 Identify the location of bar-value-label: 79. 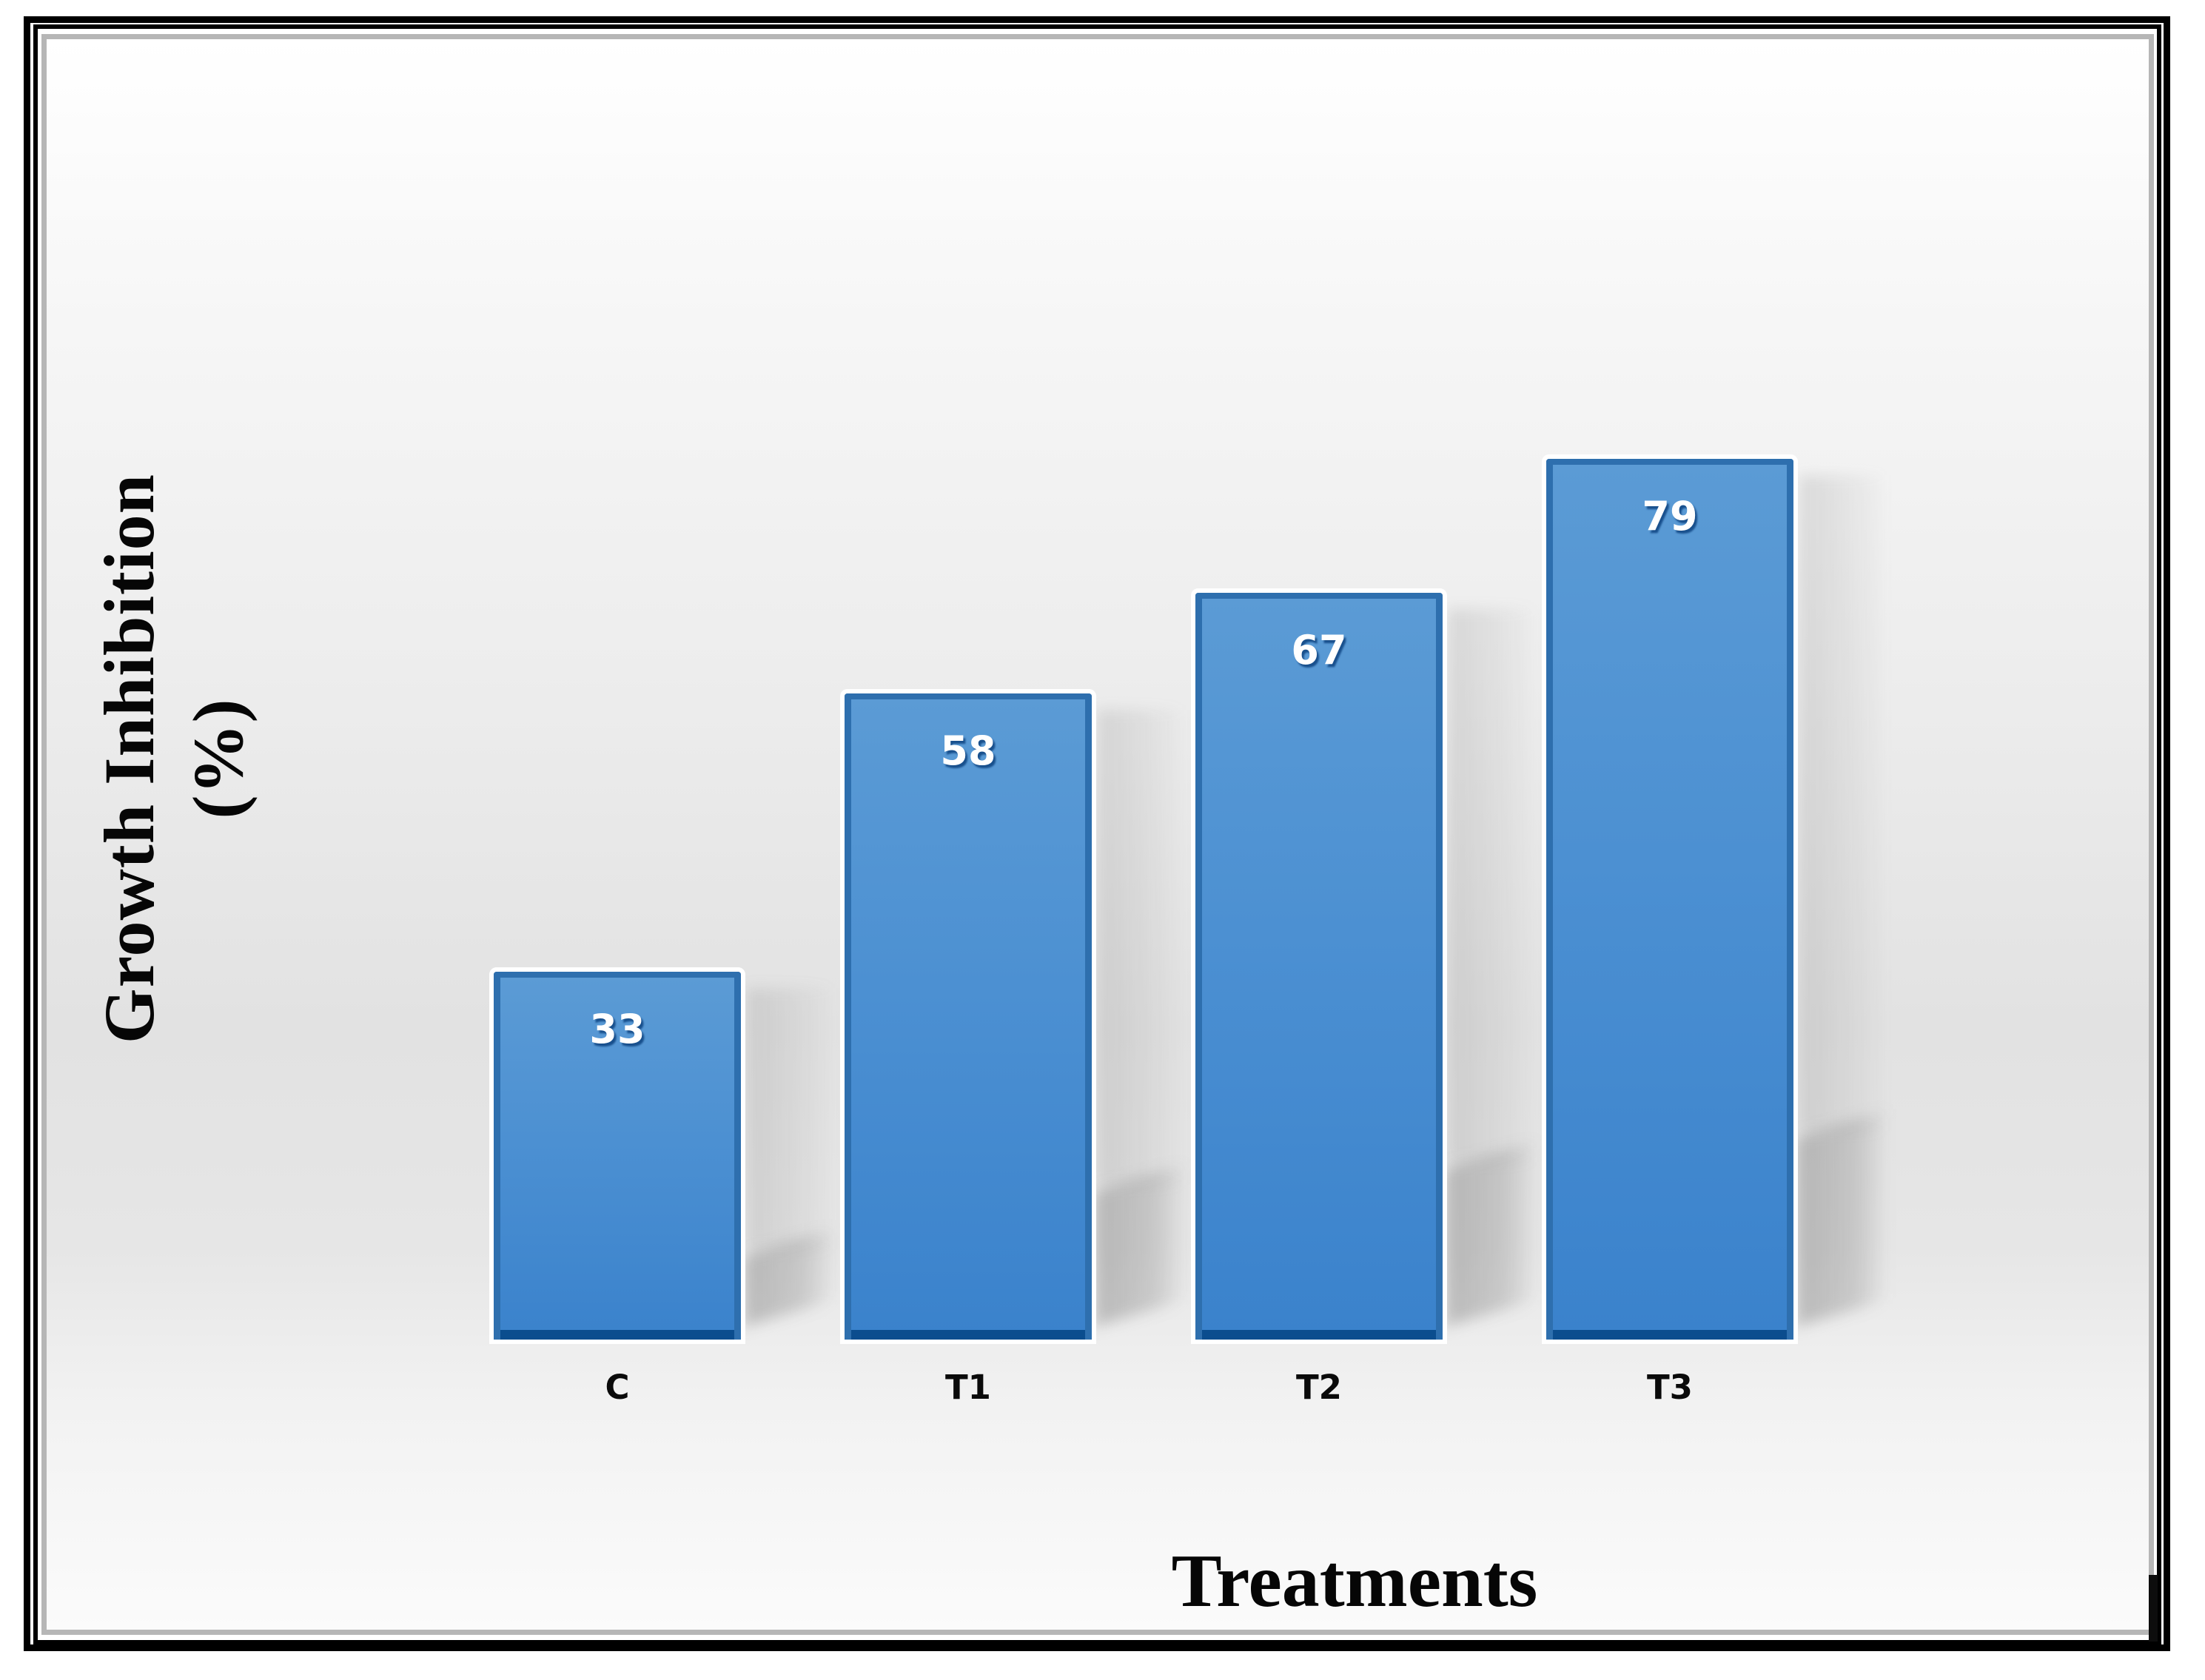
(1670, 516).